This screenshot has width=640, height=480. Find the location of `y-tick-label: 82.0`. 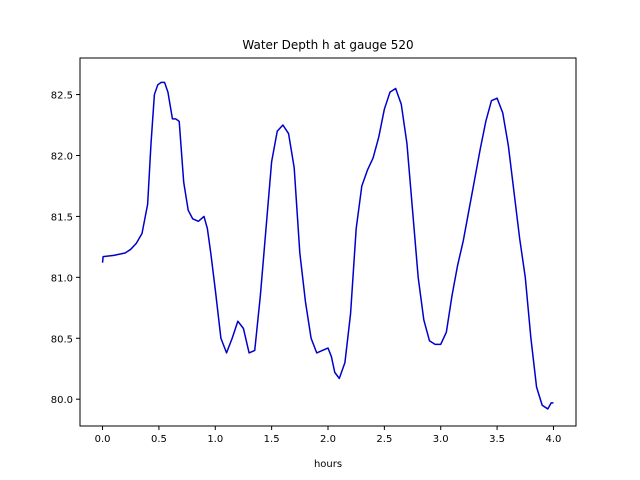

y-tick-label: 82.0 is located at coordinates (62, 156).